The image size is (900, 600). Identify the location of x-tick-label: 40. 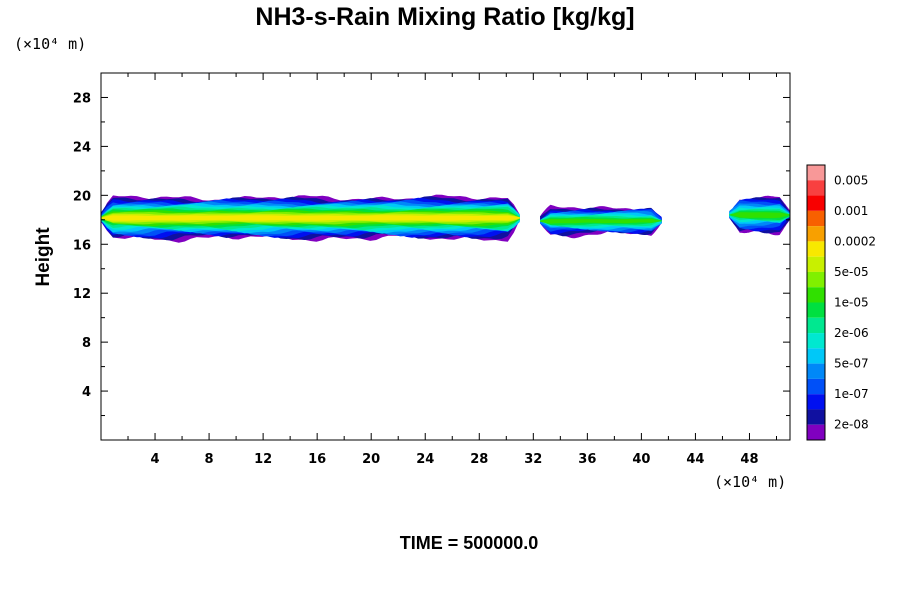
(641, 459).